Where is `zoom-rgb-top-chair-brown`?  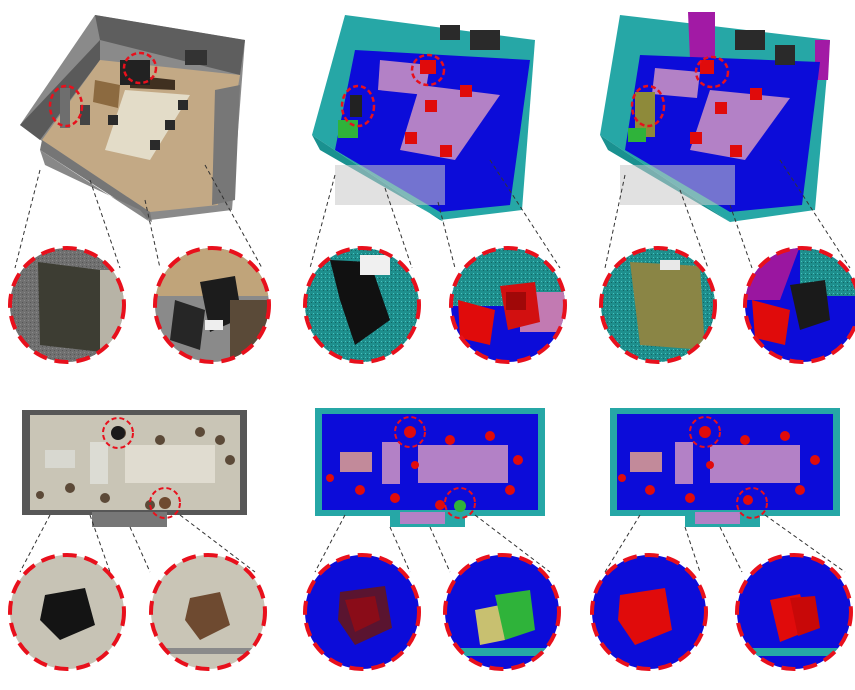
zoom-rgb-top-chair-brown is located at coordinates (208, 612).